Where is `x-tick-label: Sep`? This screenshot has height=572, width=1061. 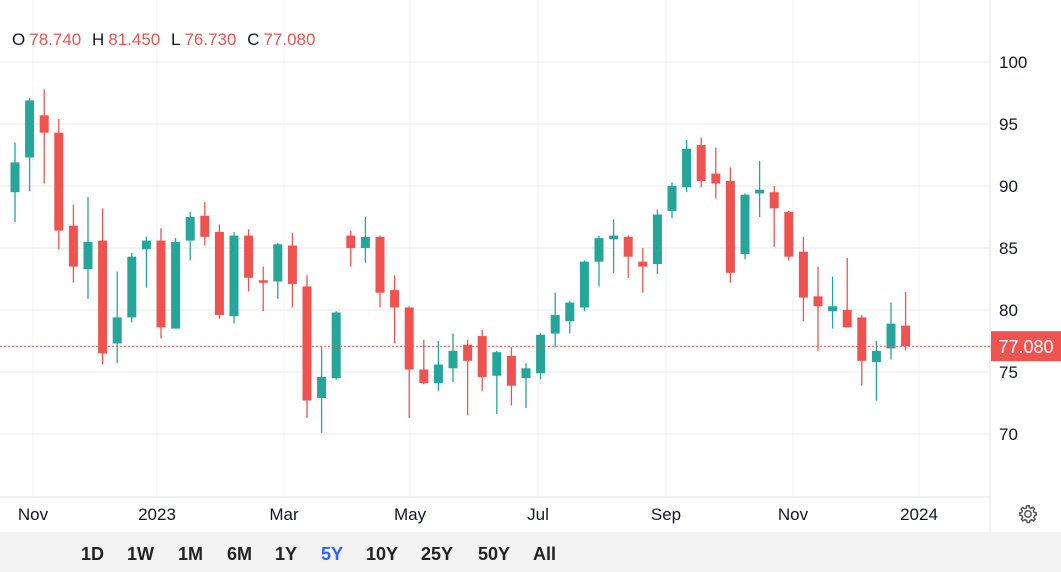 x-tick-label: Sep is located at coordinates (666, 514).